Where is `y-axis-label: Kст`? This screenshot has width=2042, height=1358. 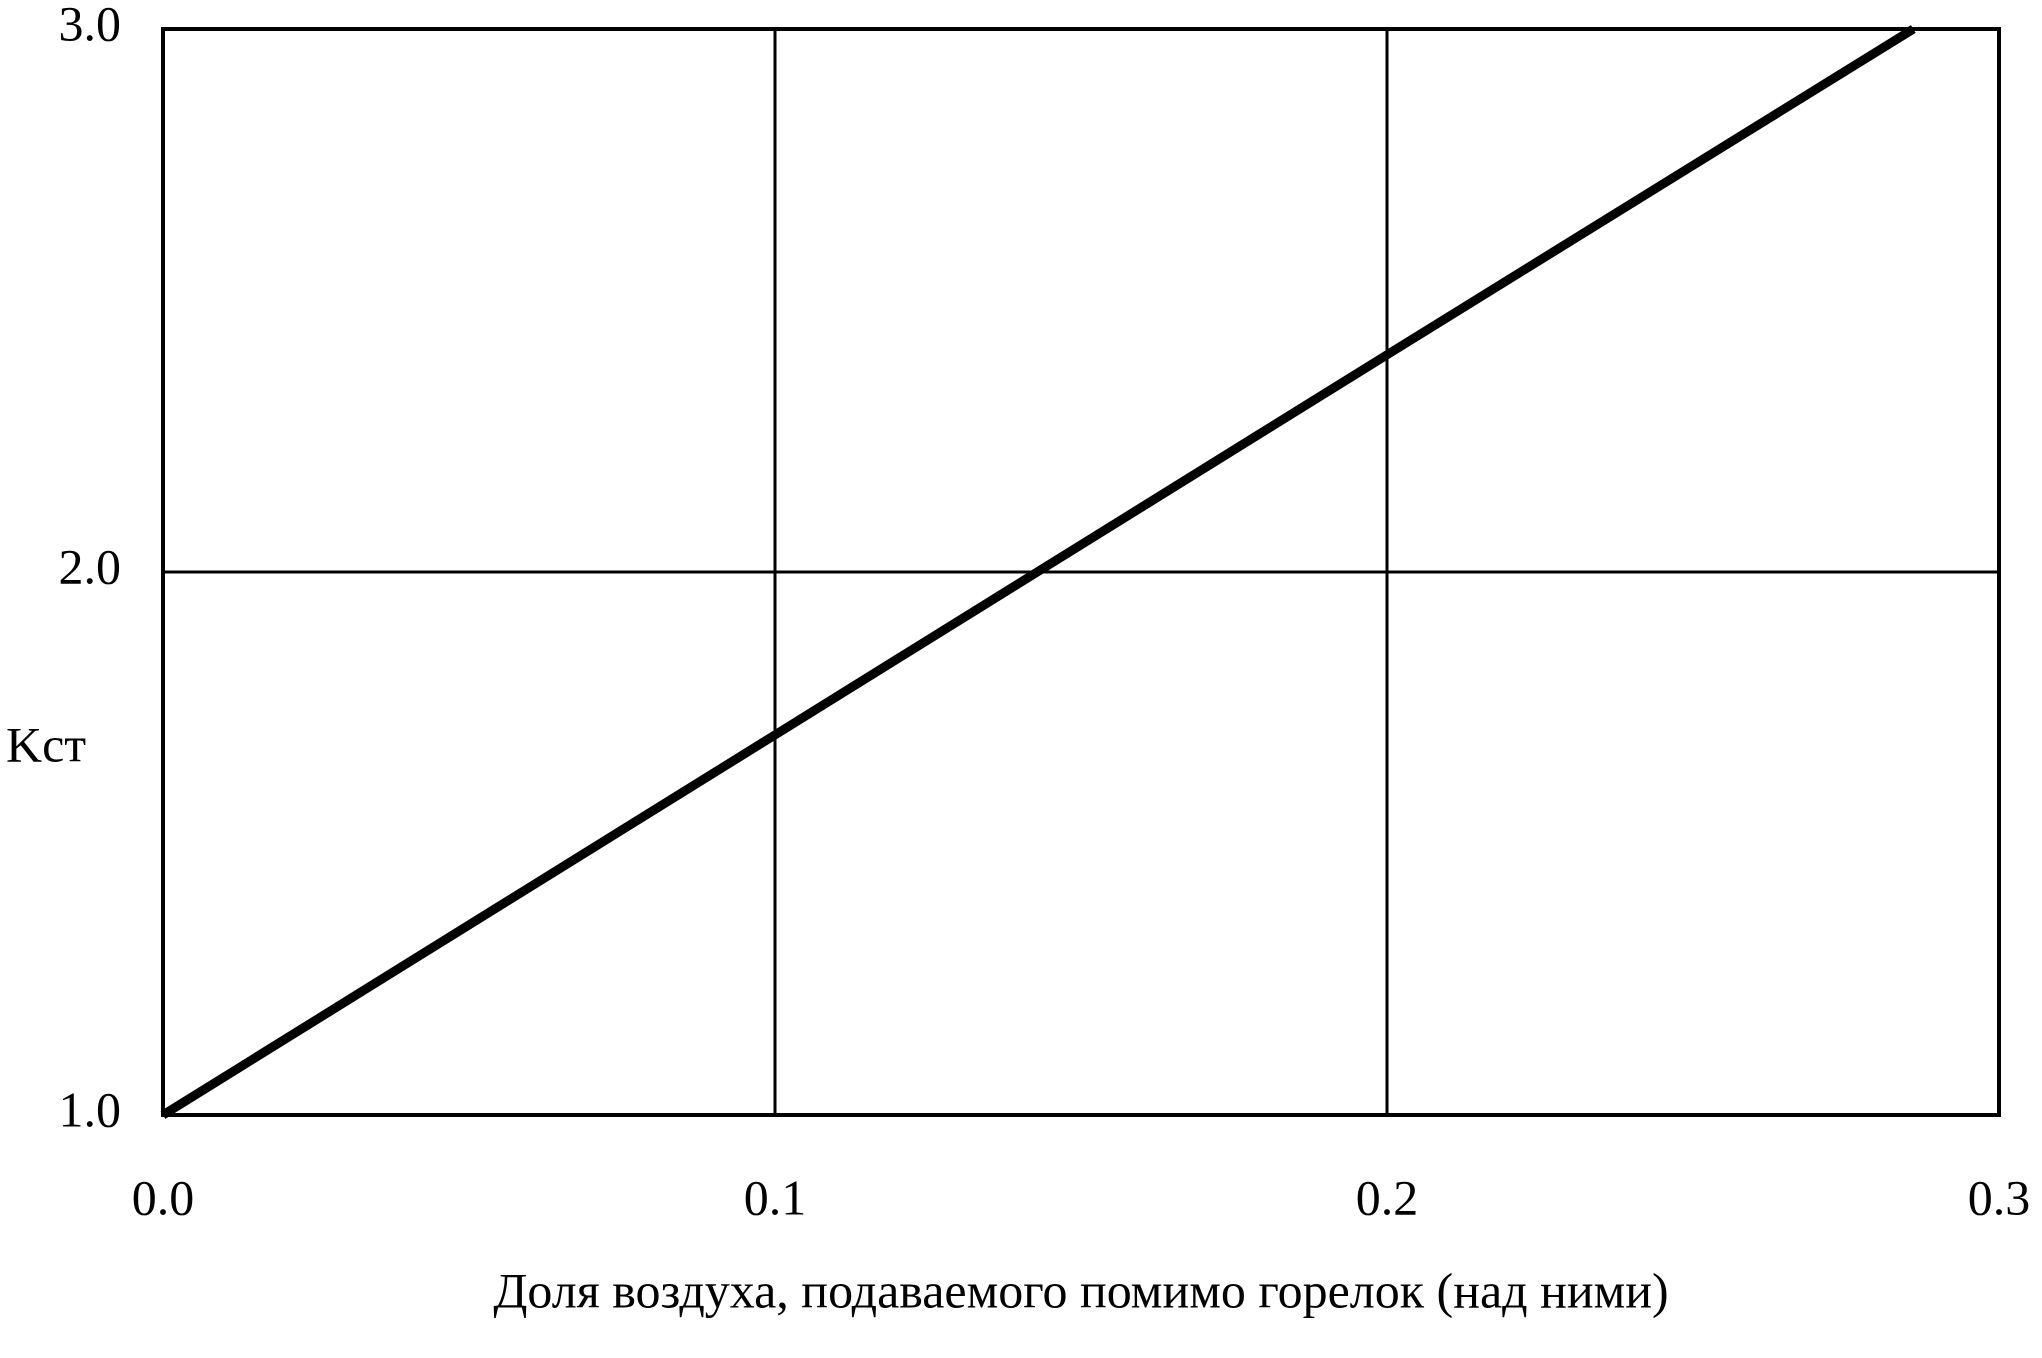
y-axis-label: Kст is located at coordinates (46, 744).